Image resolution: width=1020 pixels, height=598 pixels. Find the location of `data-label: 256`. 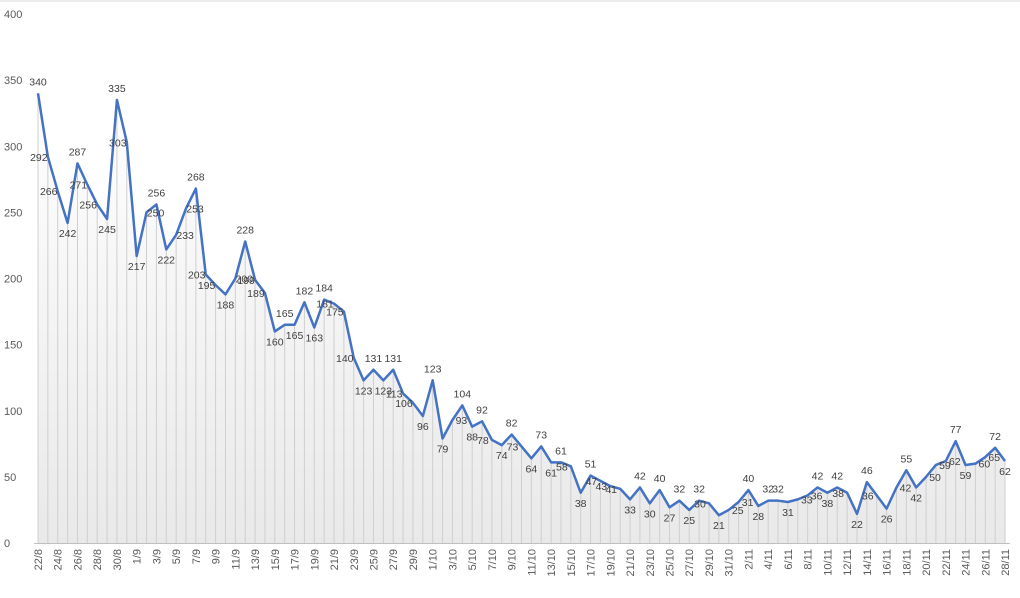

data-label: 256 is located at coordinates (157, 193).